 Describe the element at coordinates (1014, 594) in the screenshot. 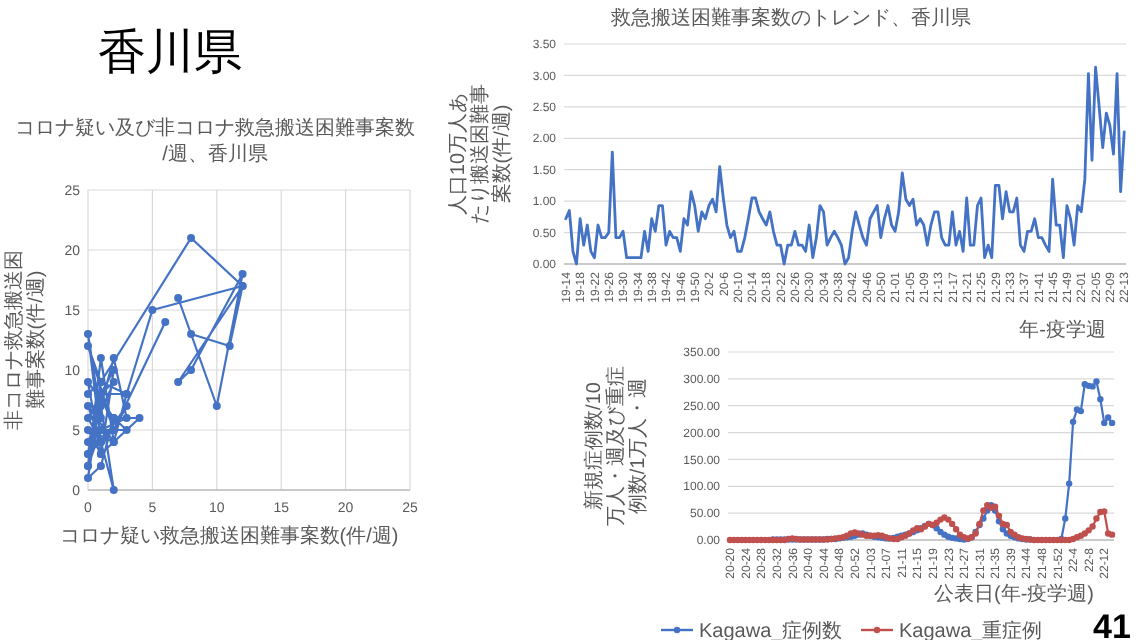

I see `x-axis-title: 公表日(年-疫学週)` at that location.